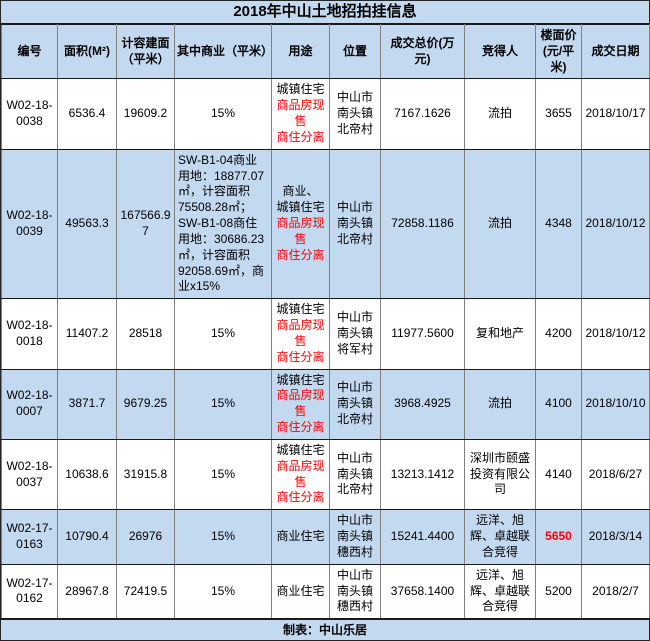 This screenshot has width=650, height=641. Describe the element at coordinates (300, 51) in the screenshot. I see `column-header: 用途` at that location.